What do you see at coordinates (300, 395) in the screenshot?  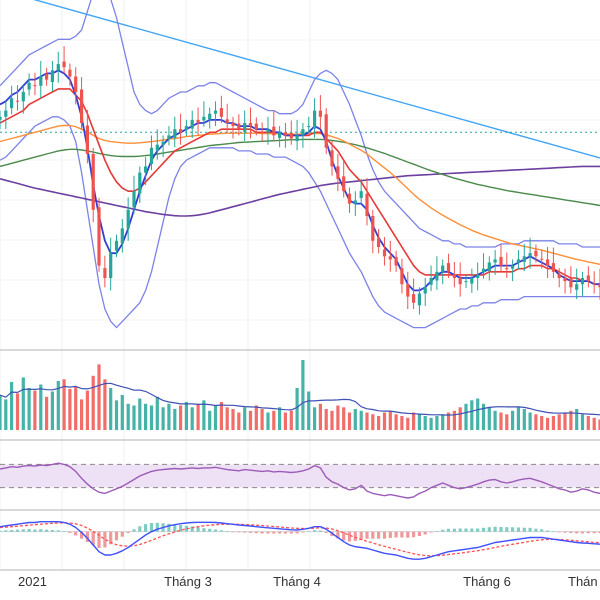 I see `volume-panel` at bounding box center [300, 395].